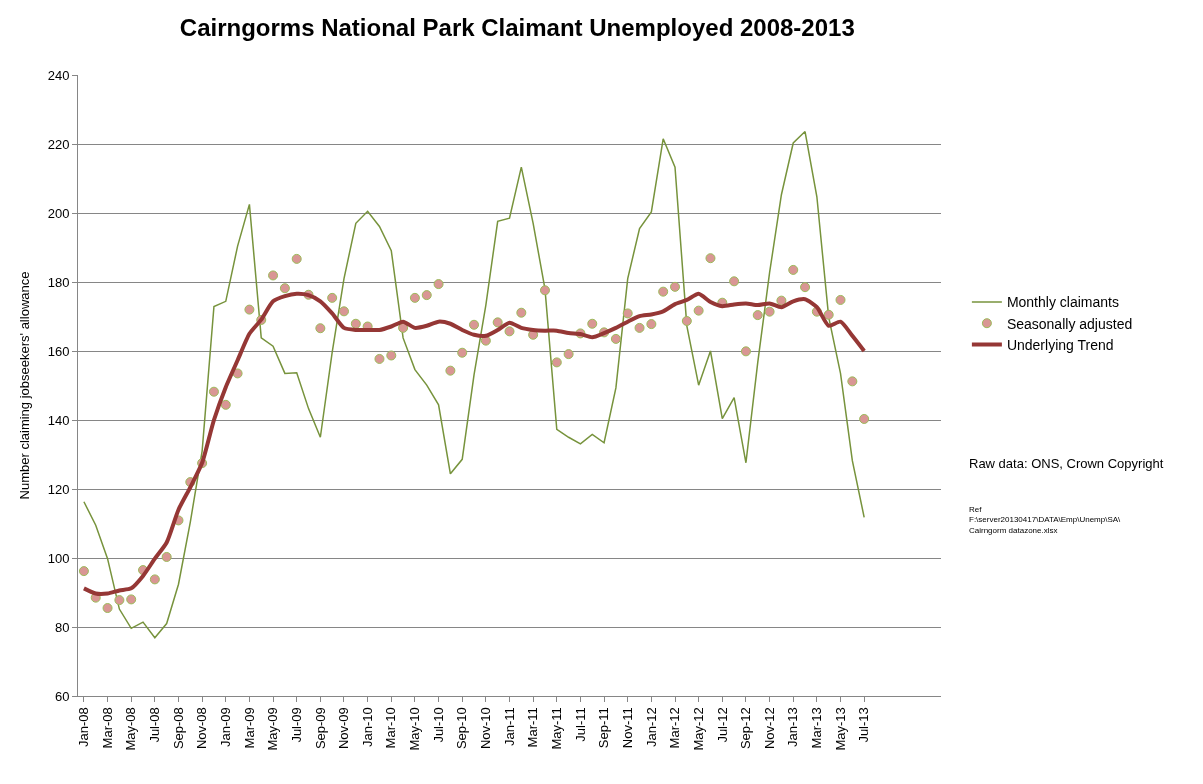  What do you see at coordinates (84, 727) in the screenshot?
I see `x-tick-label: Jan-08` at bounding box center [84, 727].